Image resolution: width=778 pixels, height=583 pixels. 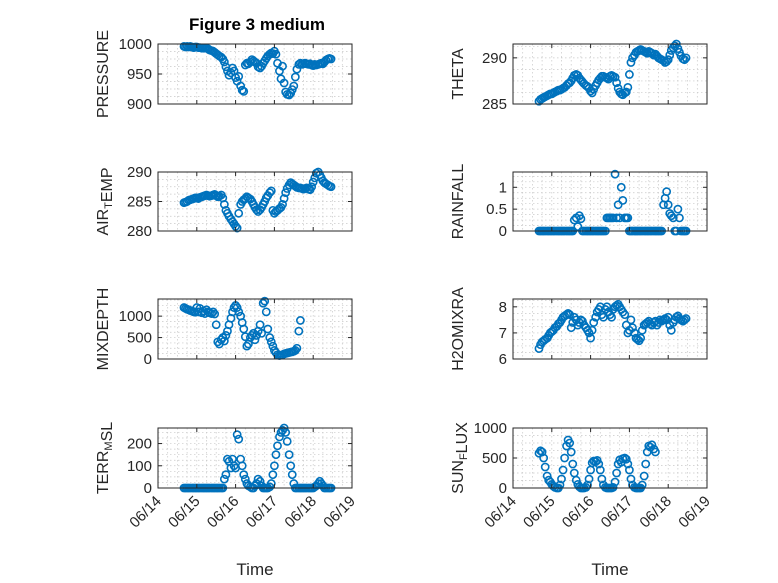 What do you see at coordinates (105, 201) in the screenshot?
I see `y-axis-label: AIRTEMP` at bounding box center [105, 201].